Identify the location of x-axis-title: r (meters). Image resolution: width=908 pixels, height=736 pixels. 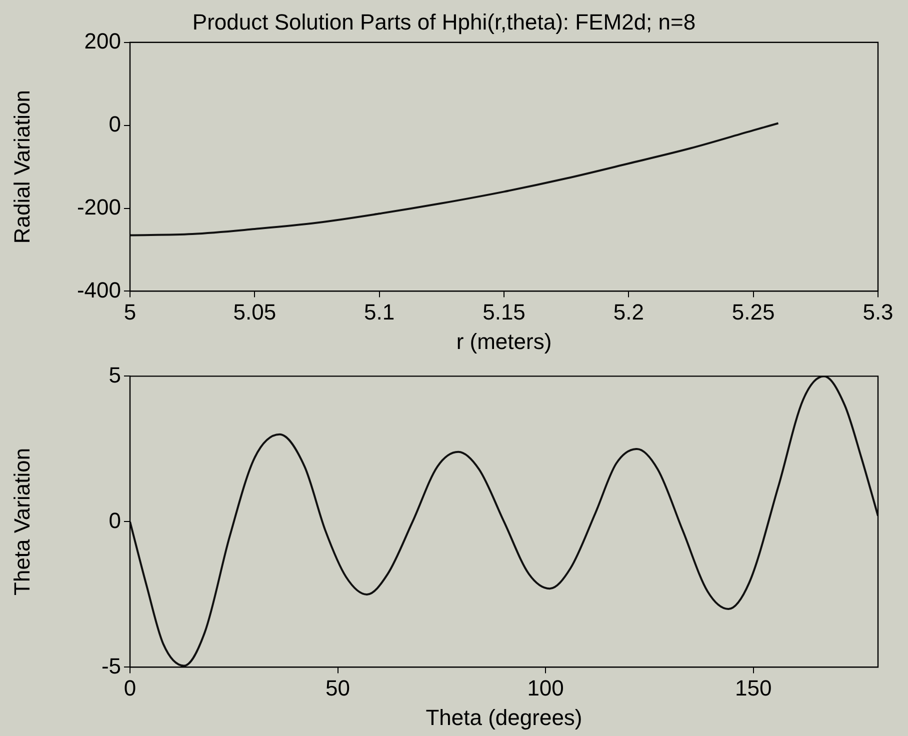
(504, 341).